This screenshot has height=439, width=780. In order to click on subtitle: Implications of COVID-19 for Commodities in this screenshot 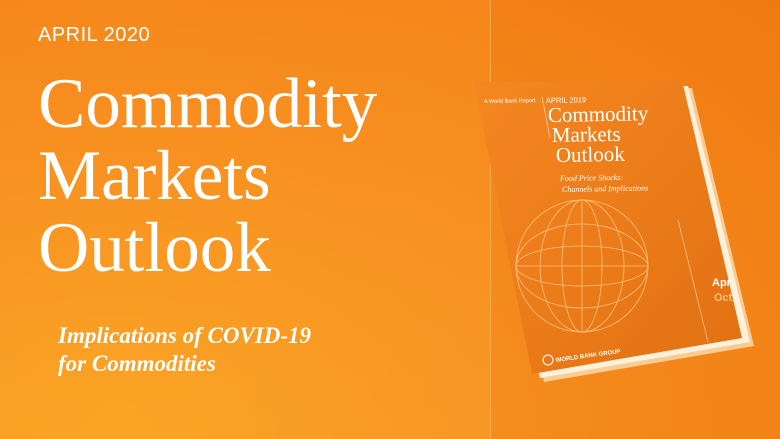, I will do `click(184, 350)`.